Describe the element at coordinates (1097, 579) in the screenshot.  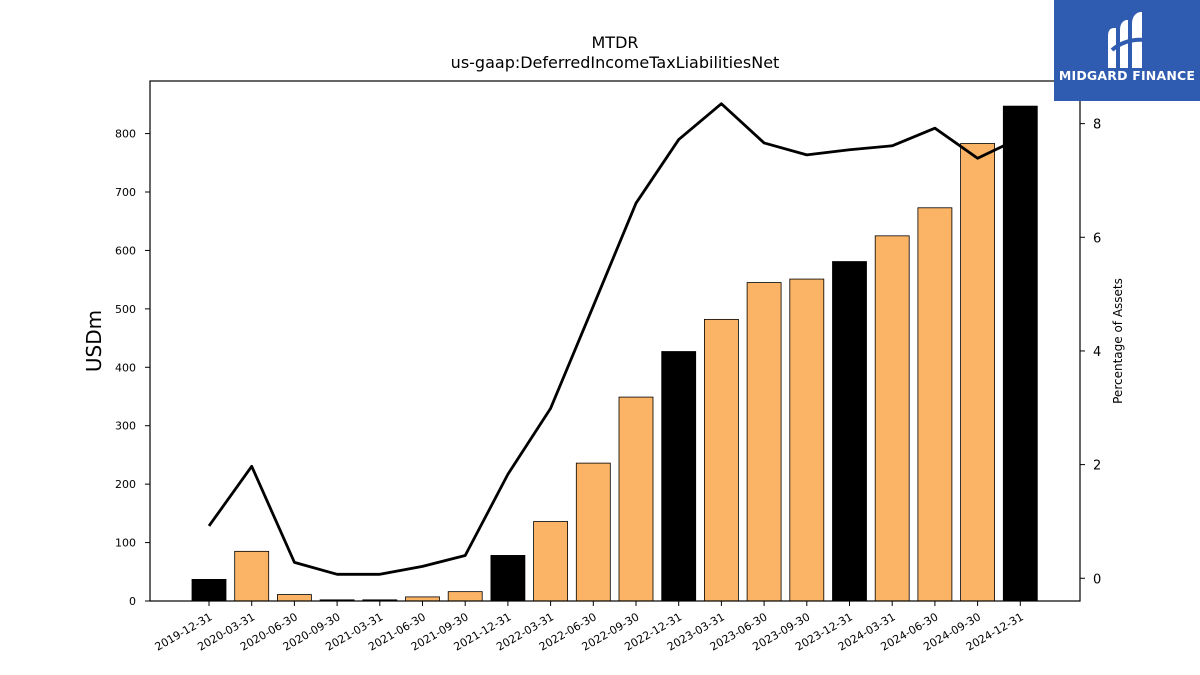
I see `y2-tick-label: 0` at that location.